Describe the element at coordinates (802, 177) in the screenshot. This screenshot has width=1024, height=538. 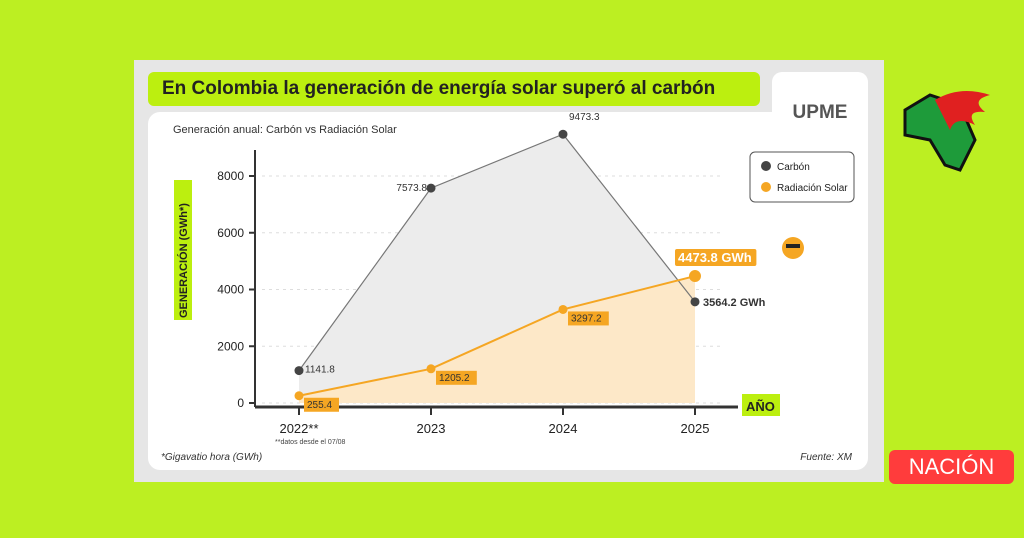
I see `legend: Carbón Radiación Solar` at that location.